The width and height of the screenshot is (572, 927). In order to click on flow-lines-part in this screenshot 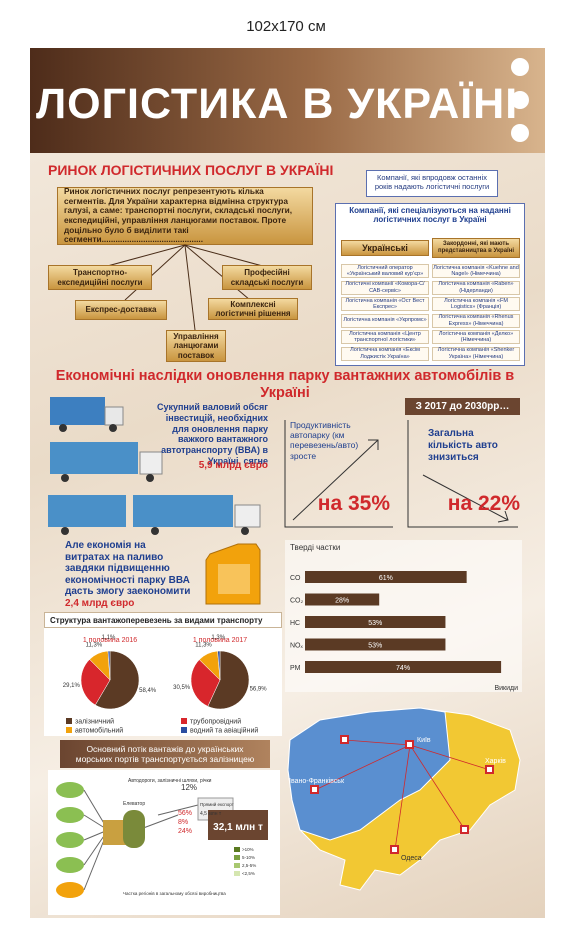, I will do `click(178, 810)`.